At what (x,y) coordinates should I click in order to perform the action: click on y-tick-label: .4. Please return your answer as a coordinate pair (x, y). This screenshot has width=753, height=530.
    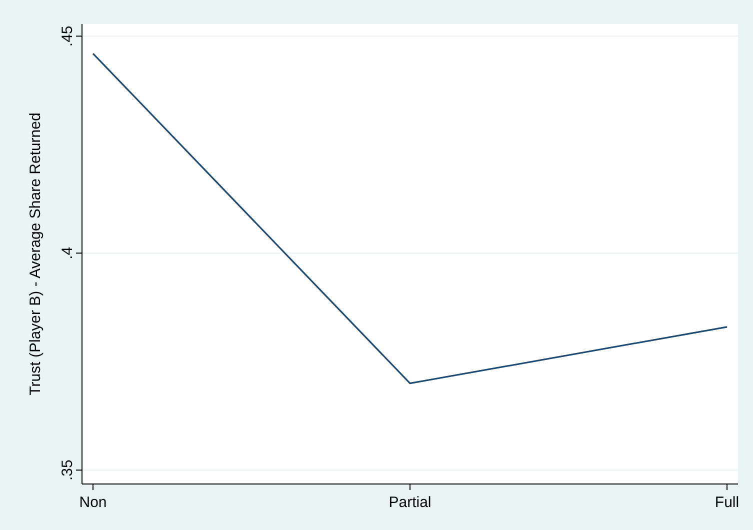
    Looking at the image, I should click on (67, 253).